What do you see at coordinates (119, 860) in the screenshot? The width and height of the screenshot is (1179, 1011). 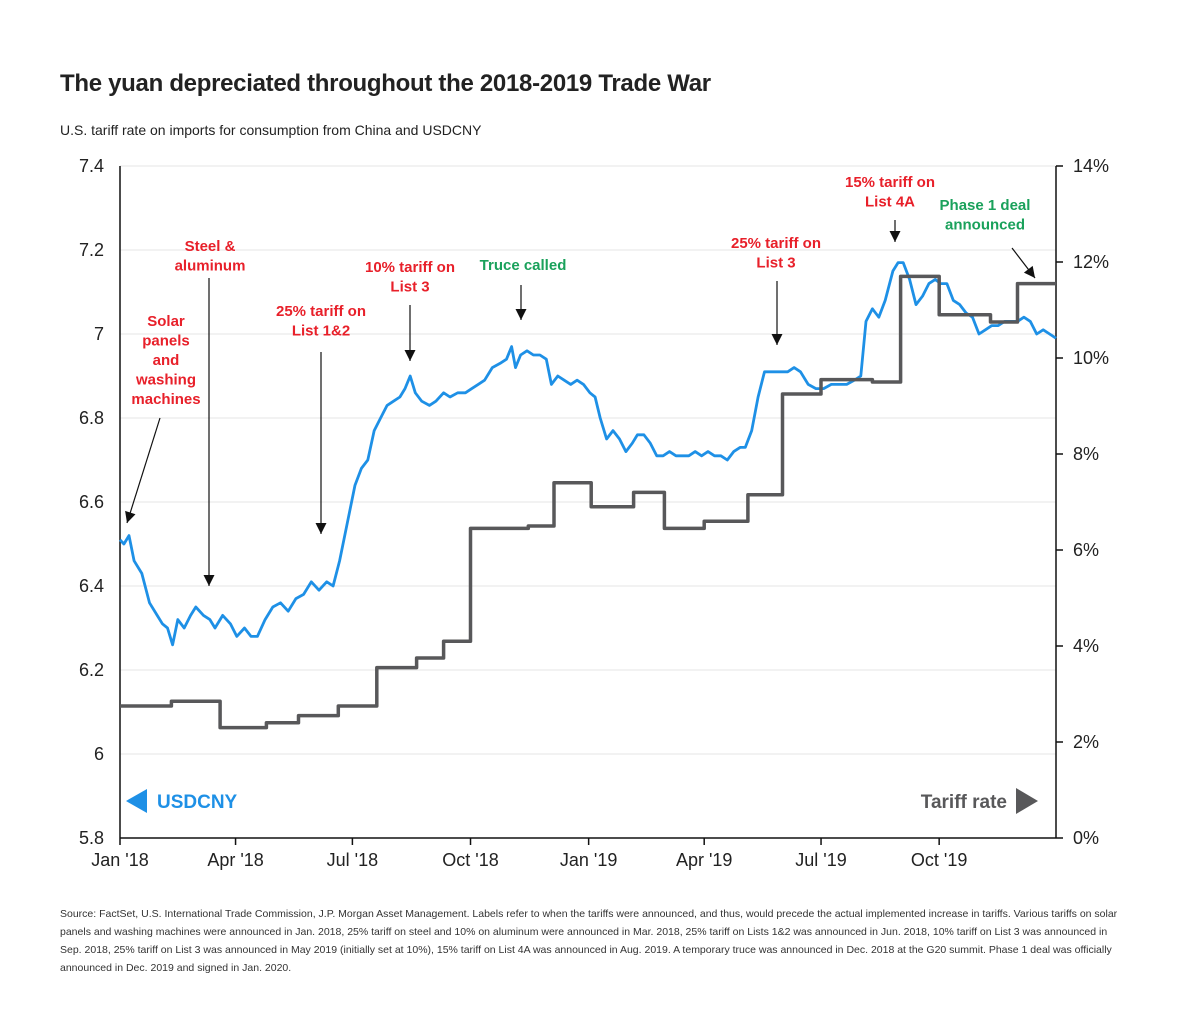 I see `x-tick-label: Jan '18` at bounding box center [119, 860].